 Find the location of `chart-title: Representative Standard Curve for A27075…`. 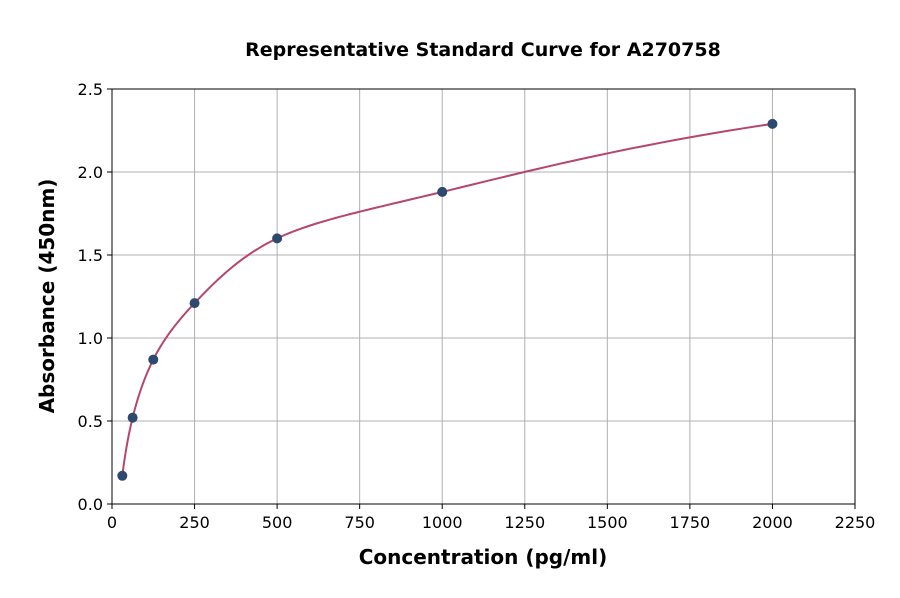

chart-title: Representative Standard Curve for A27075… is located at coordinates (483, 50).